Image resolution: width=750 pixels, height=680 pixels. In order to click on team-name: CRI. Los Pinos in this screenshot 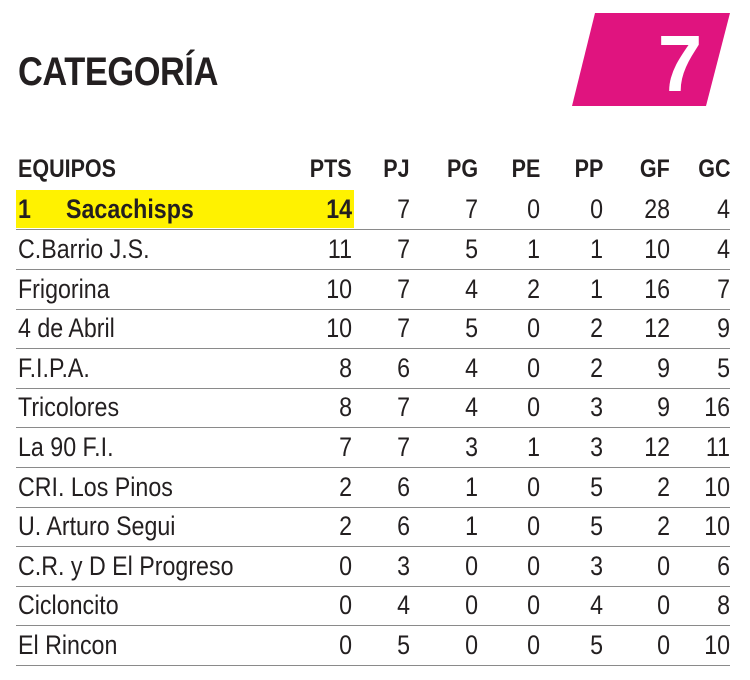, I will do `click(95, 486)`.